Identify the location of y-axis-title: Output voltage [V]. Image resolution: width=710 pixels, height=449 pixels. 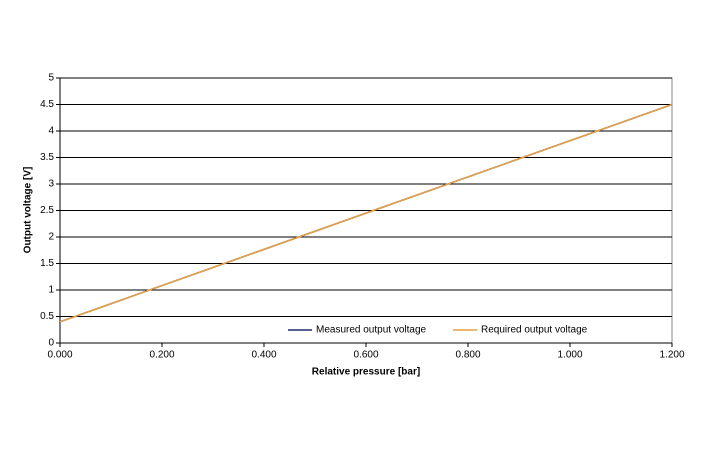
(28, 210).